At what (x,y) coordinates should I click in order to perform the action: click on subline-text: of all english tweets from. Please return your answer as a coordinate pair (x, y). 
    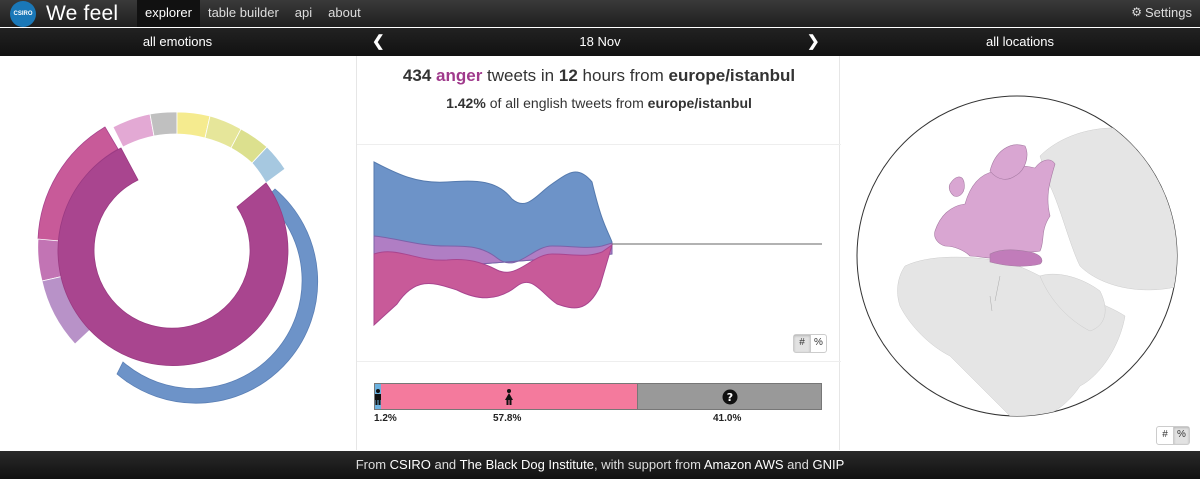
    Looking at the image, I should click on (566, 103).